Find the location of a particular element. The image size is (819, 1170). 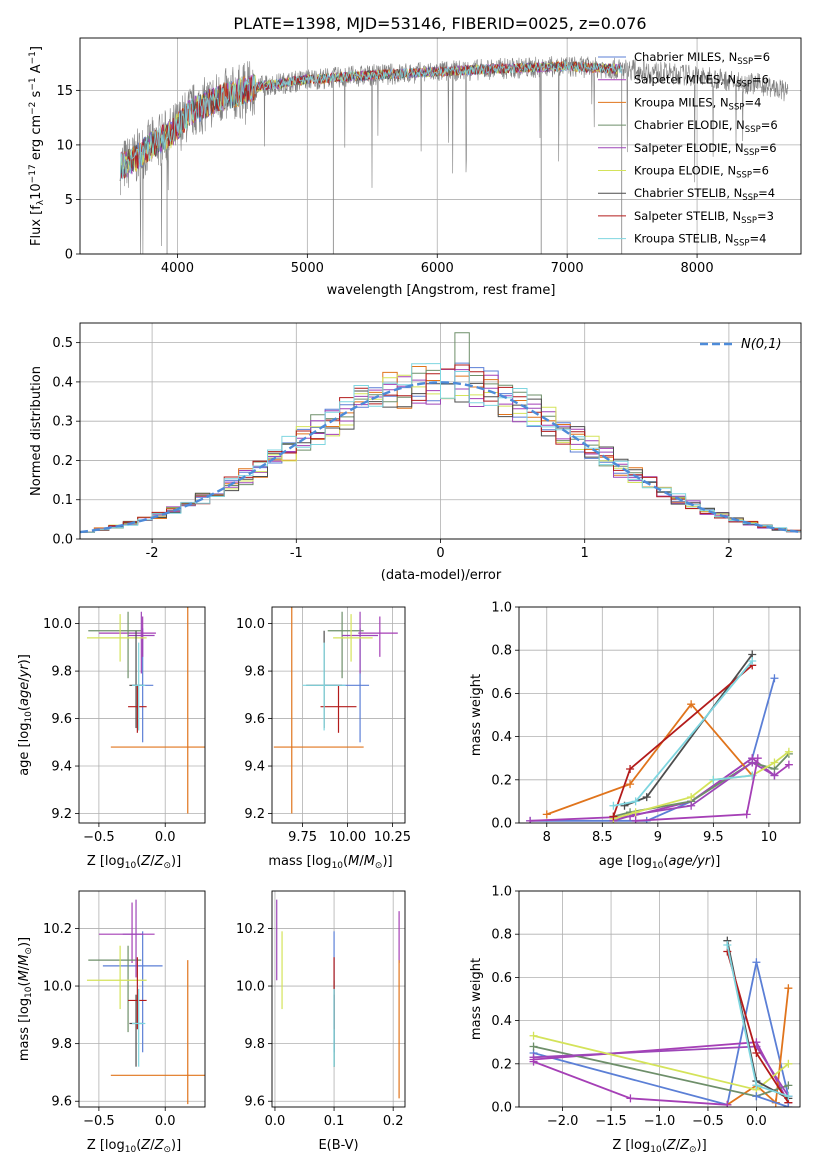

series-salpeter-stelib is located at coordinates (683, 741).